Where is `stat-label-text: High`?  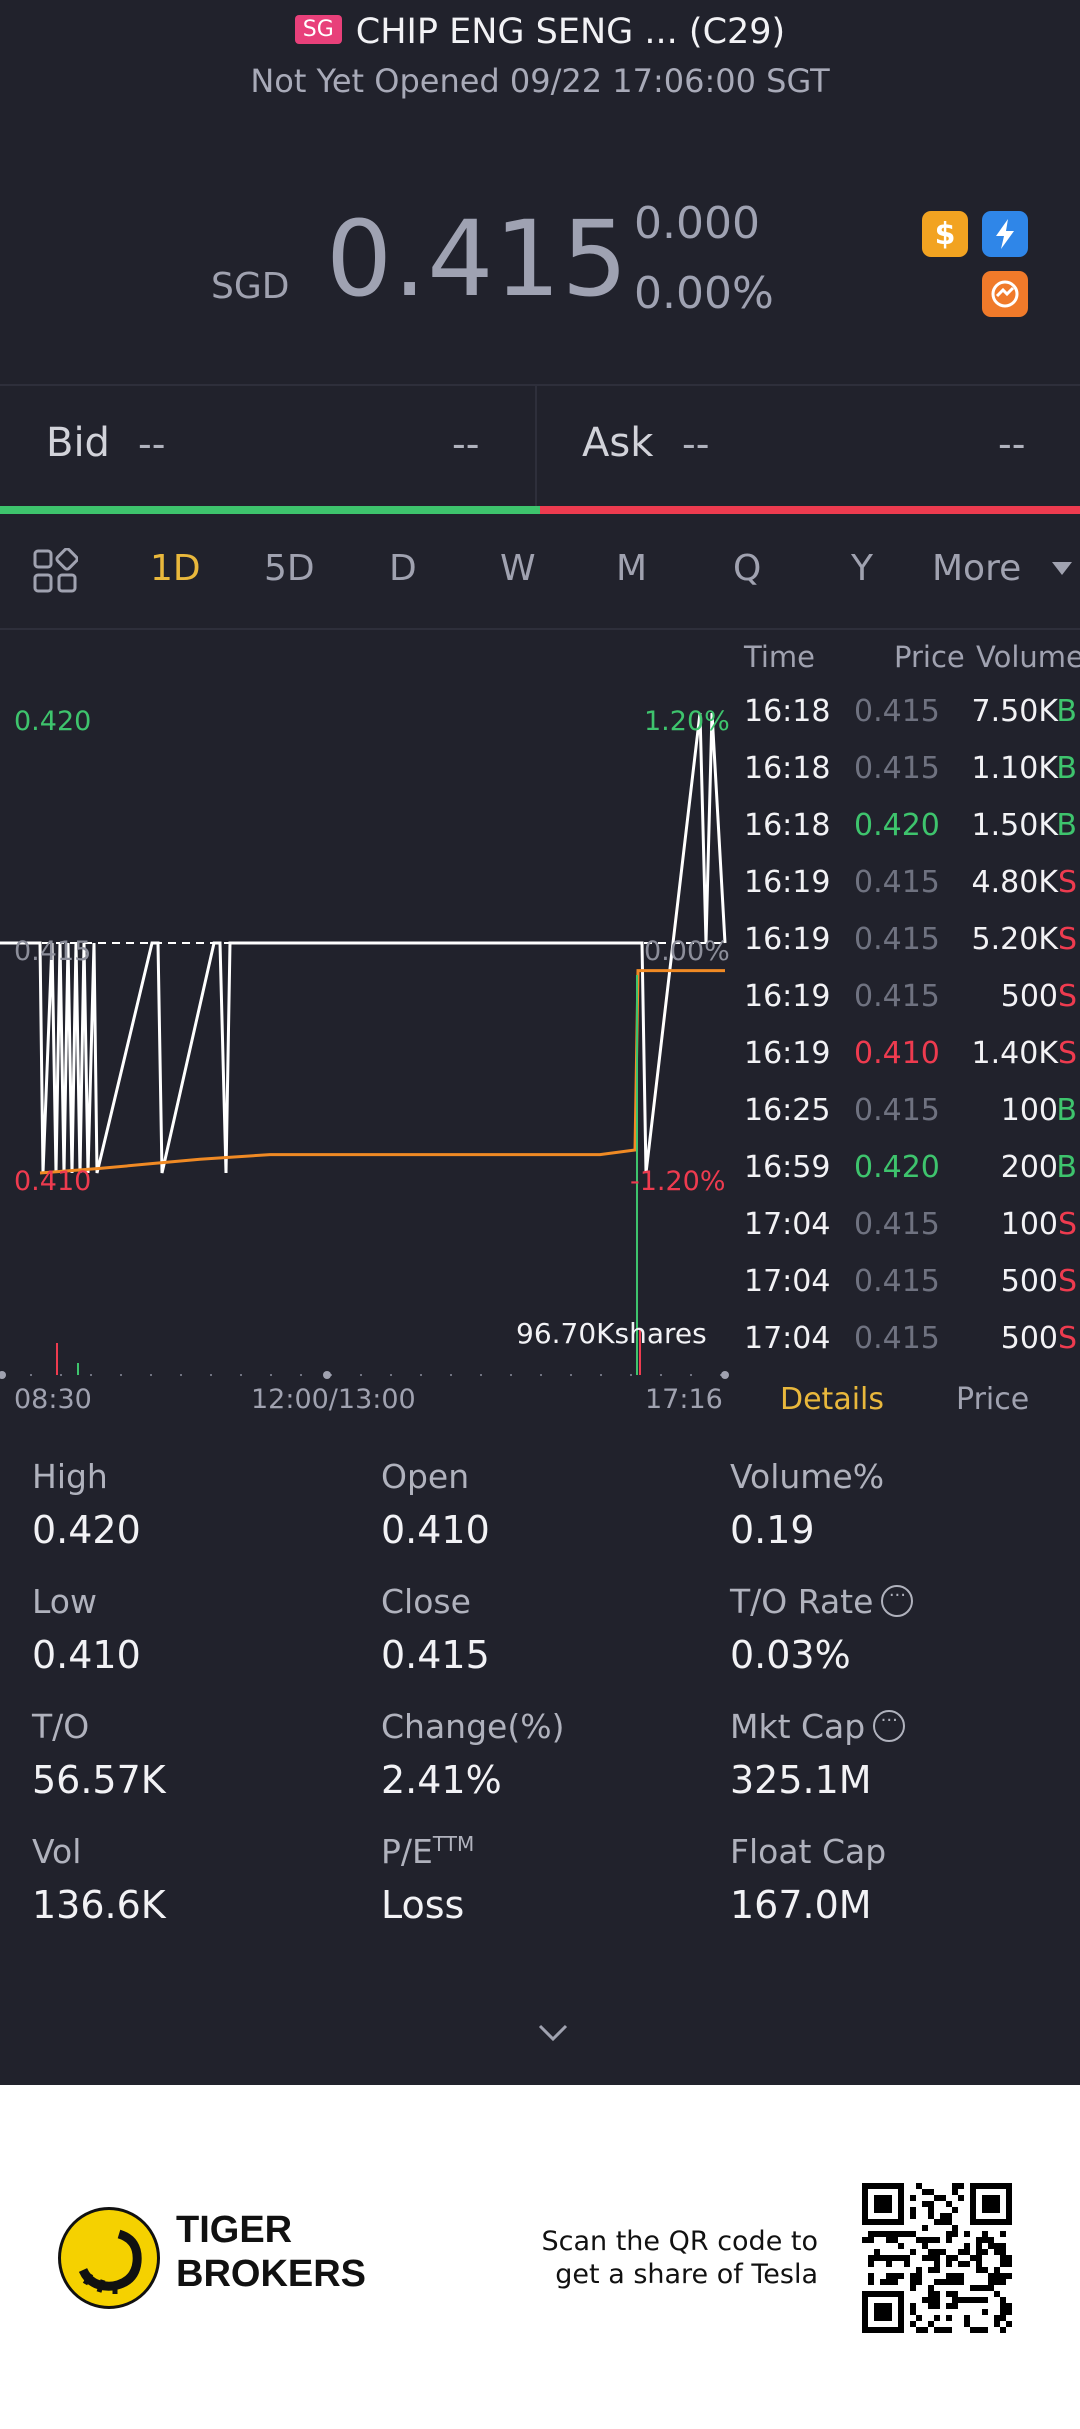
stat-label-text: High is located at coordinates (70, 1476).